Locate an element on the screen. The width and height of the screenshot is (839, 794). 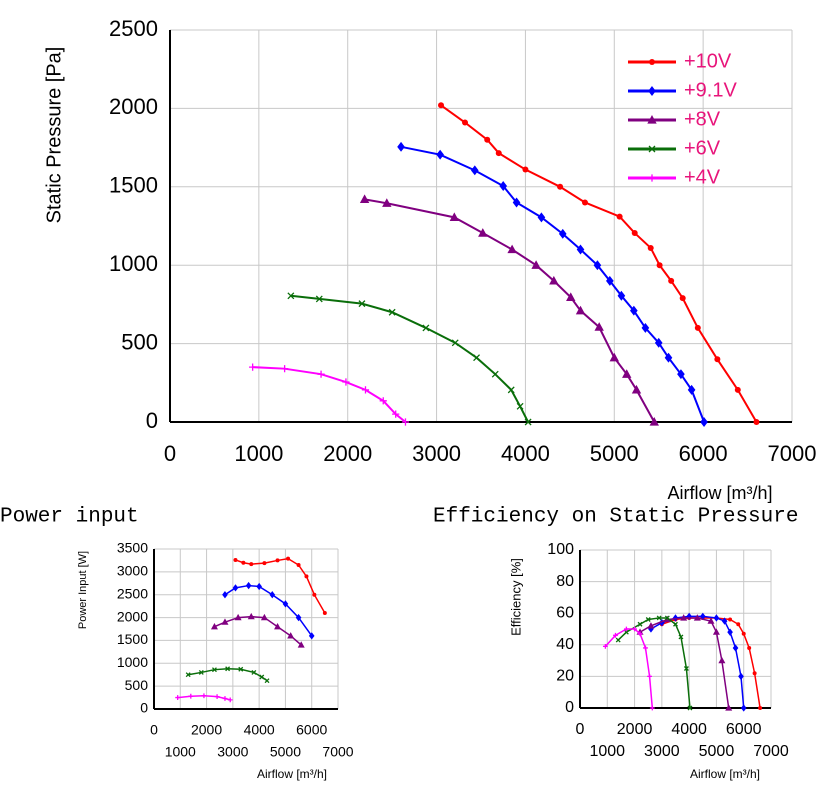
y-tick-label: 100 is located at coordinates (560, 549).